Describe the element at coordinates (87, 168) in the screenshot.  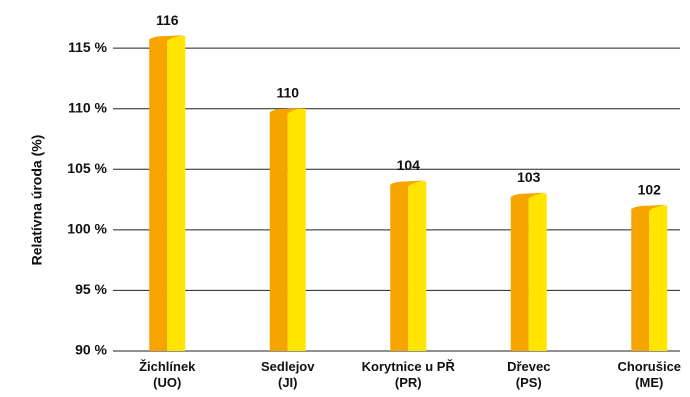
I see `y-tick-label: 105 %` at that location.